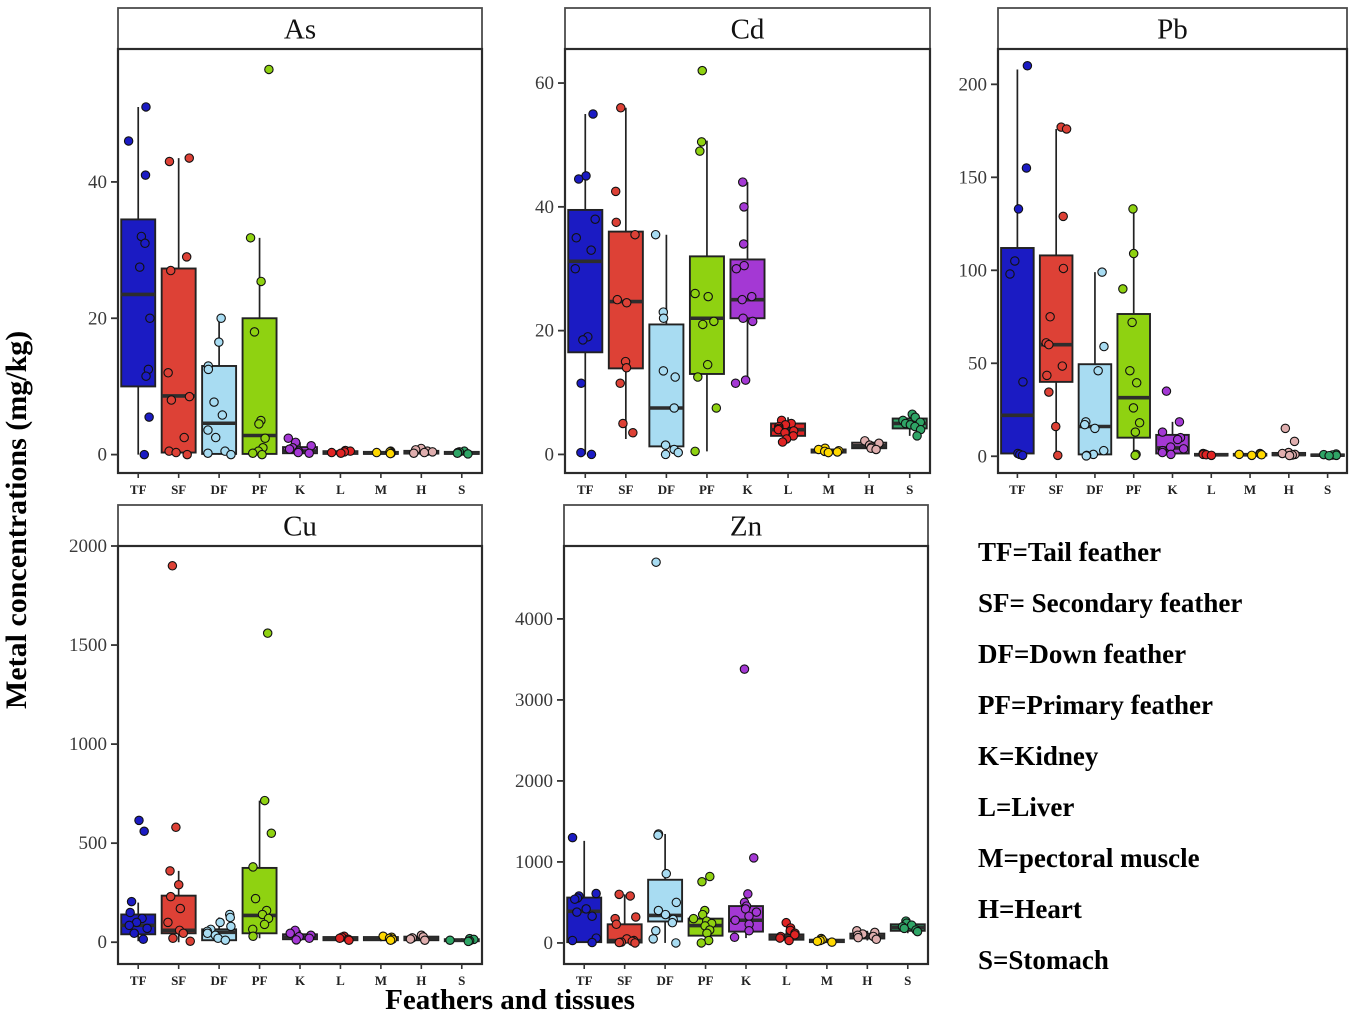 The width and height of the screenshot is (1353, 1026). I want to click on legend-item-df: DF=Down feather, so click(1082, 654).